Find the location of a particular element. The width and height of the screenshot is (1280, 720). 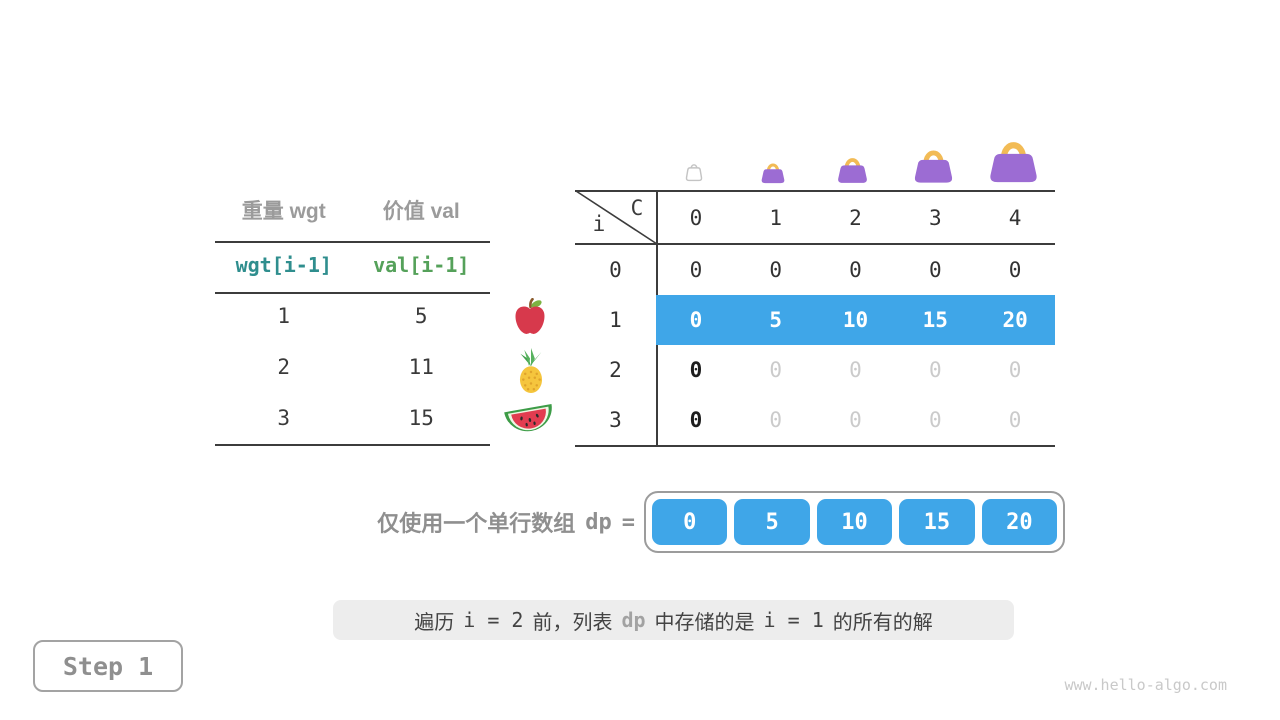

bag-small-icon is located at coordinates (773, 173).